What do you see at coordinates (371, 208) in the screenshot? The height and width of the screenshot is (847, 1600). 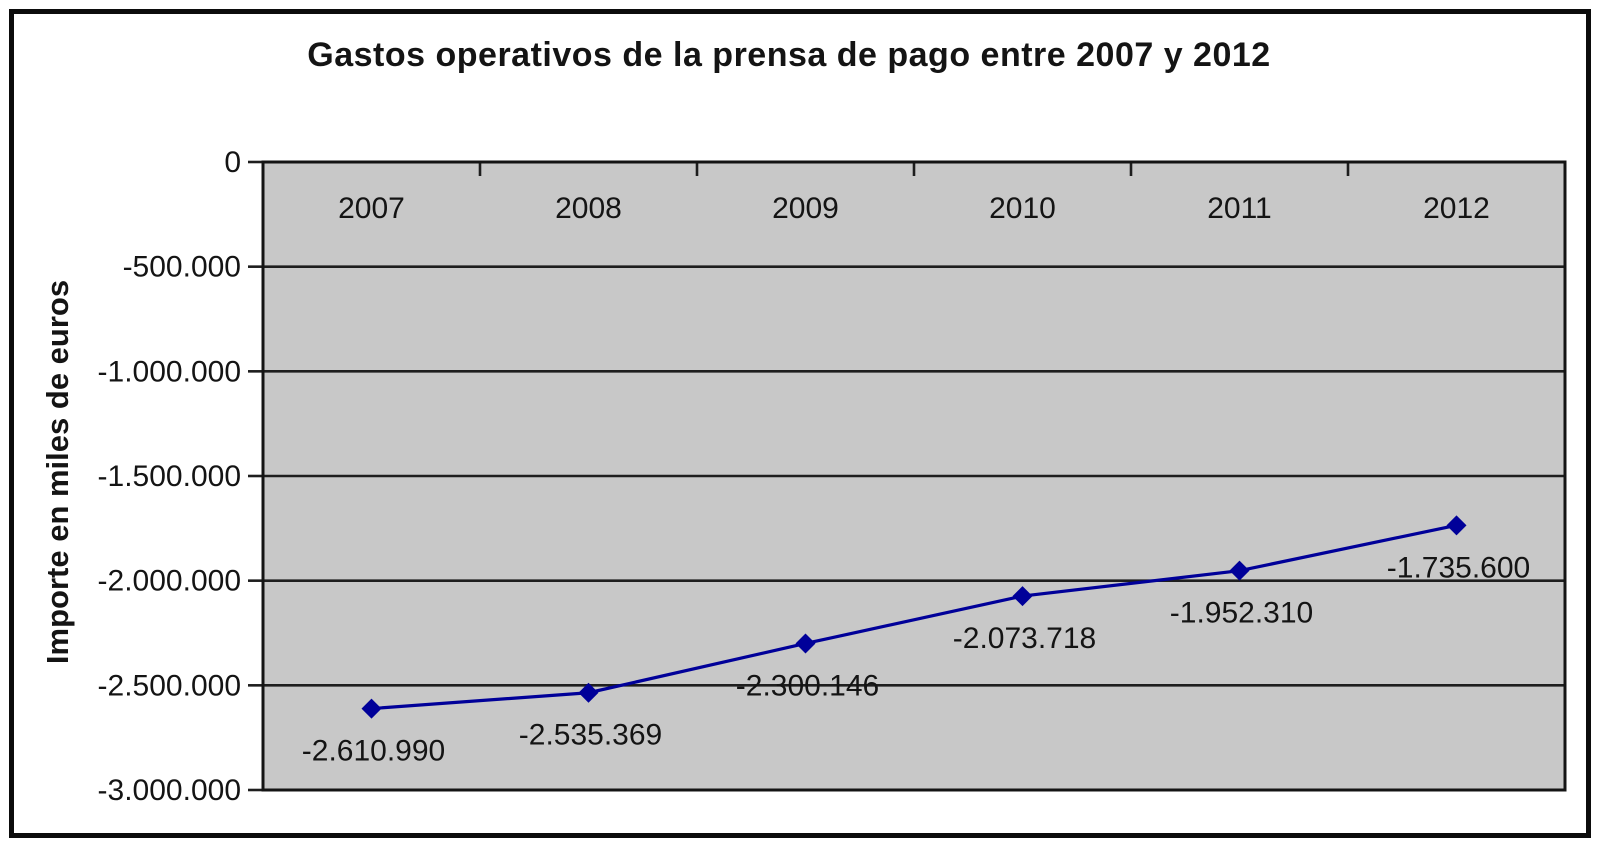 I see `x-tick-label: 2007` at bounding box center [371, 208].